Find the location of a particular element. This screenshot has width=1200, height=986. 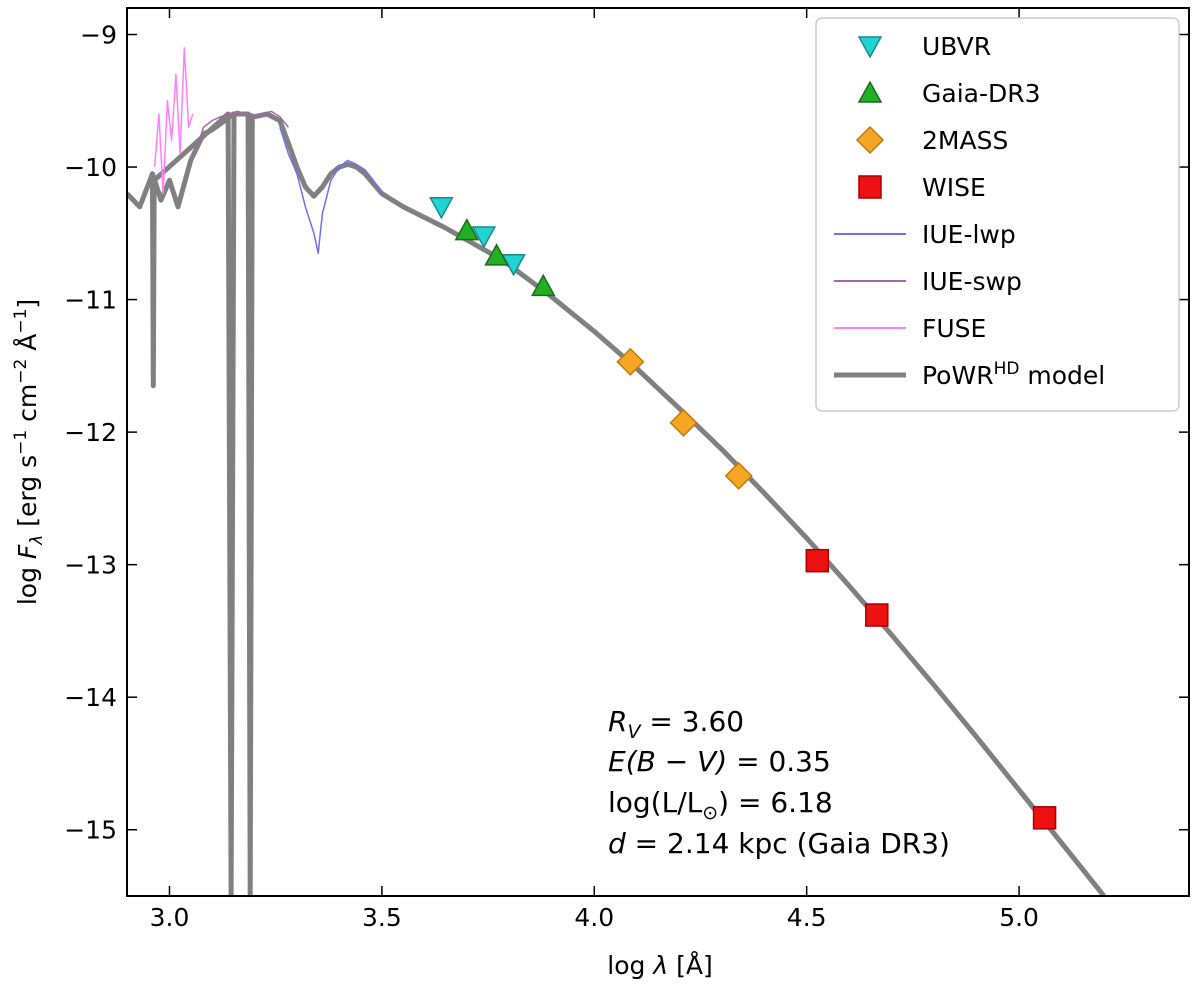

iue-swp-line is located at coordinates (241, 132).